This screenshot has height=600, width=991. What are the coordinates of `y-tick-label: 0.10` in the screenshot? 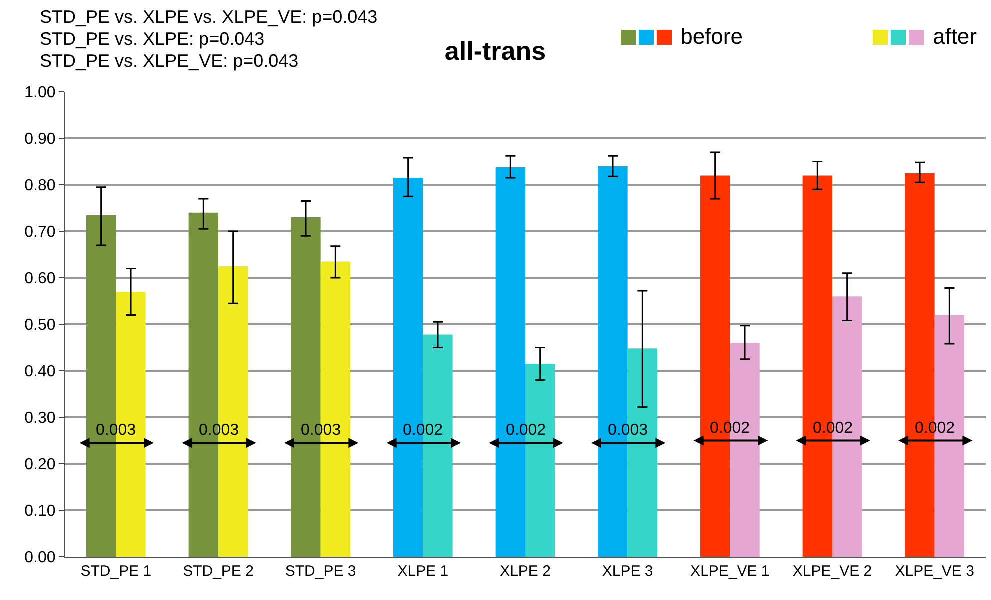 It's located at (40, 511).